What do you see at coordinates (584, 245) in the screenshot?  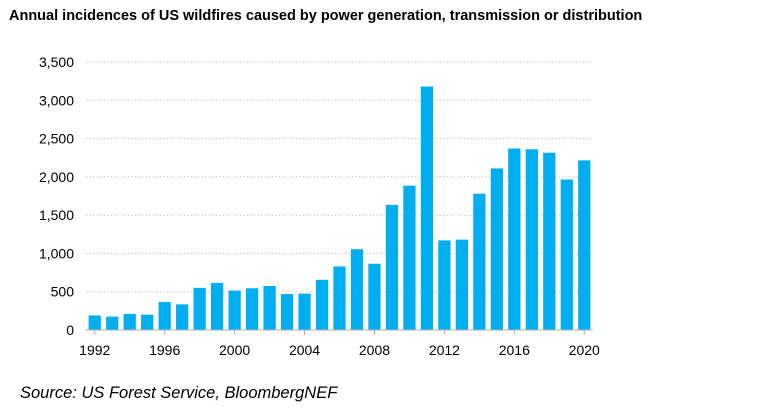 I see `bar-2020` at bounding box center [584, 245].